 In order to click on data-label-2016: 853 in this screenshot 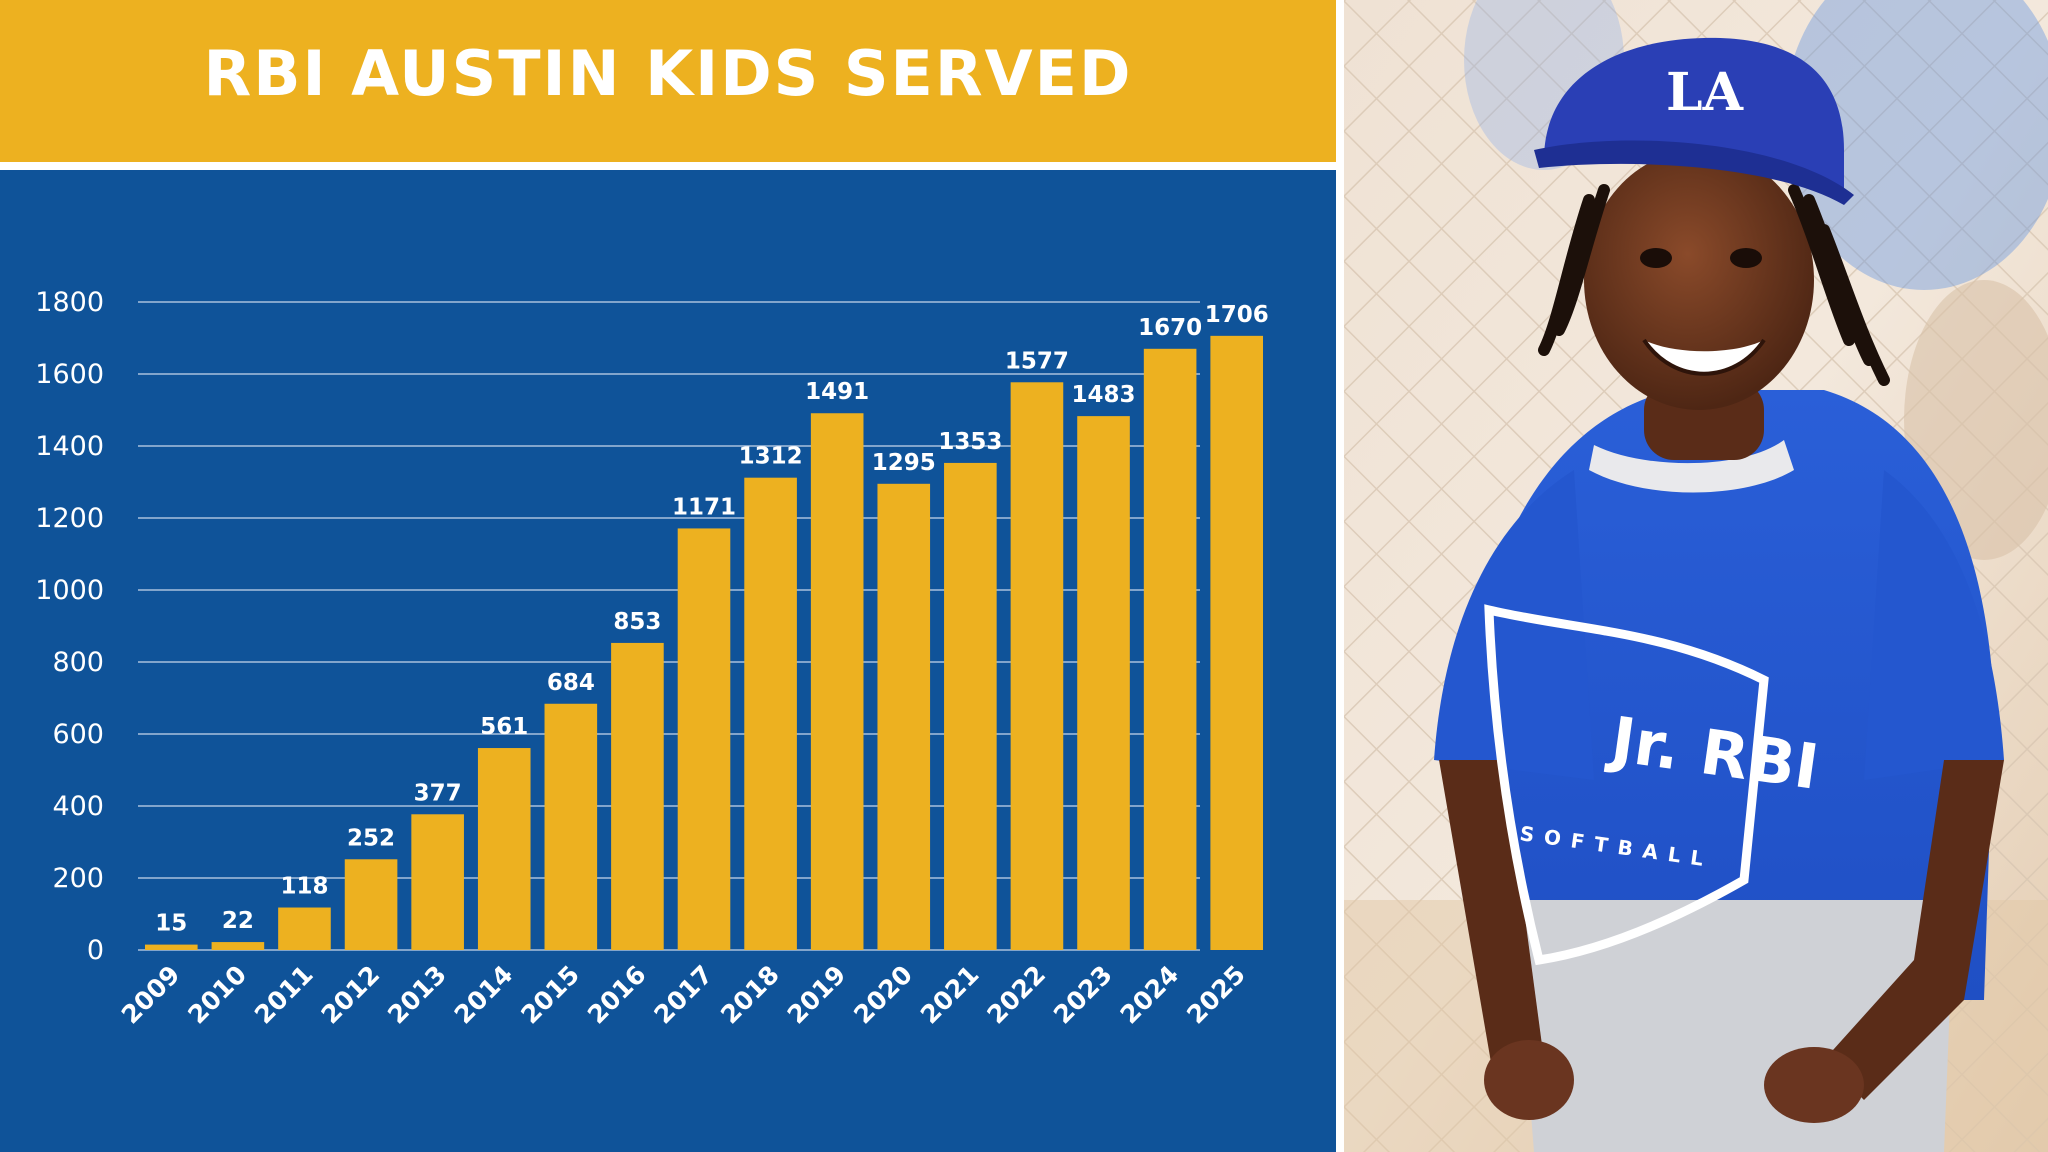, I will do `click(637, 622)`.